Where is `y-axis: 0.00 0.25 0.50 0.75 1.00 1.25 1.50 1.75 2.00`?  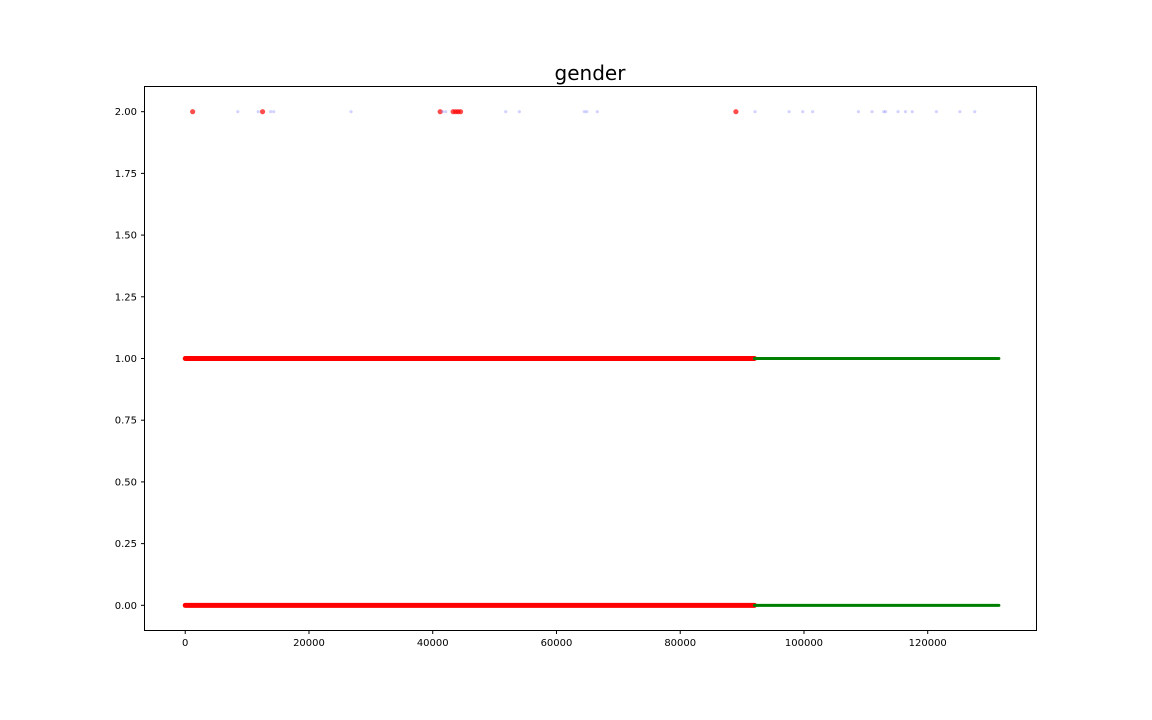
y-axis: 0.00 0.25 0.50 0.75 1.00 1.25 1.50 1.75 2.00 is located at coordinates (130, 359).